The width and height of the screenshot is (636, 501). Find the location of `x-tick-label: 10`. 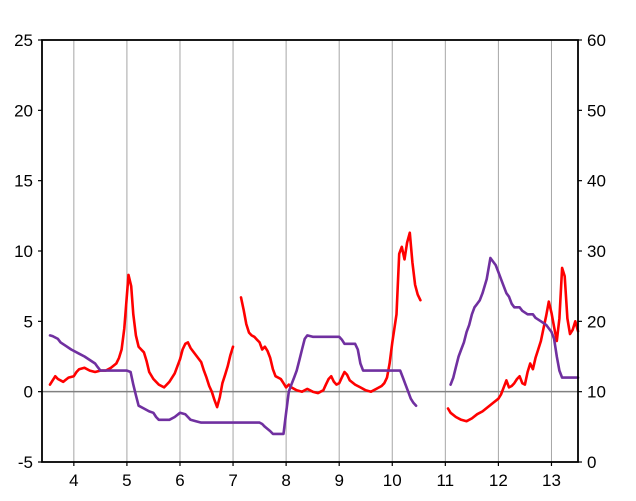

x-tick-label: 10 is located at coordinates (392, 480).